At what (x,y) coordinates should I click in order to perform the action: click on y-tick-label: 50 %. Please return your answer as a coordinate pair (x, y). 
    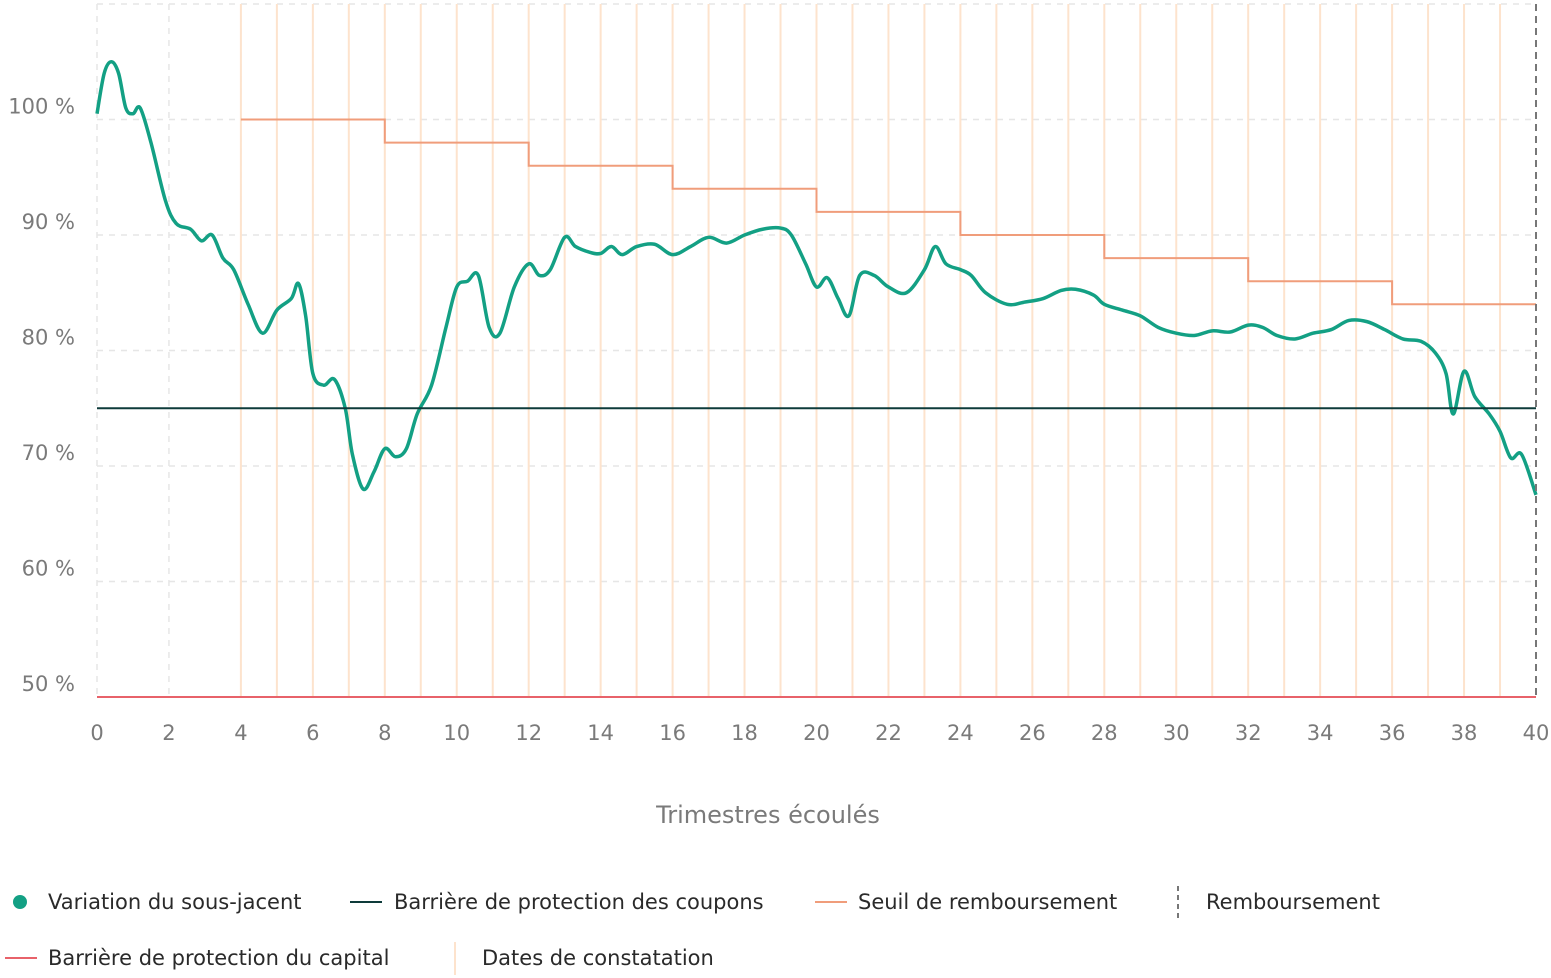
    Looking at the image, I should click on (48, 684).